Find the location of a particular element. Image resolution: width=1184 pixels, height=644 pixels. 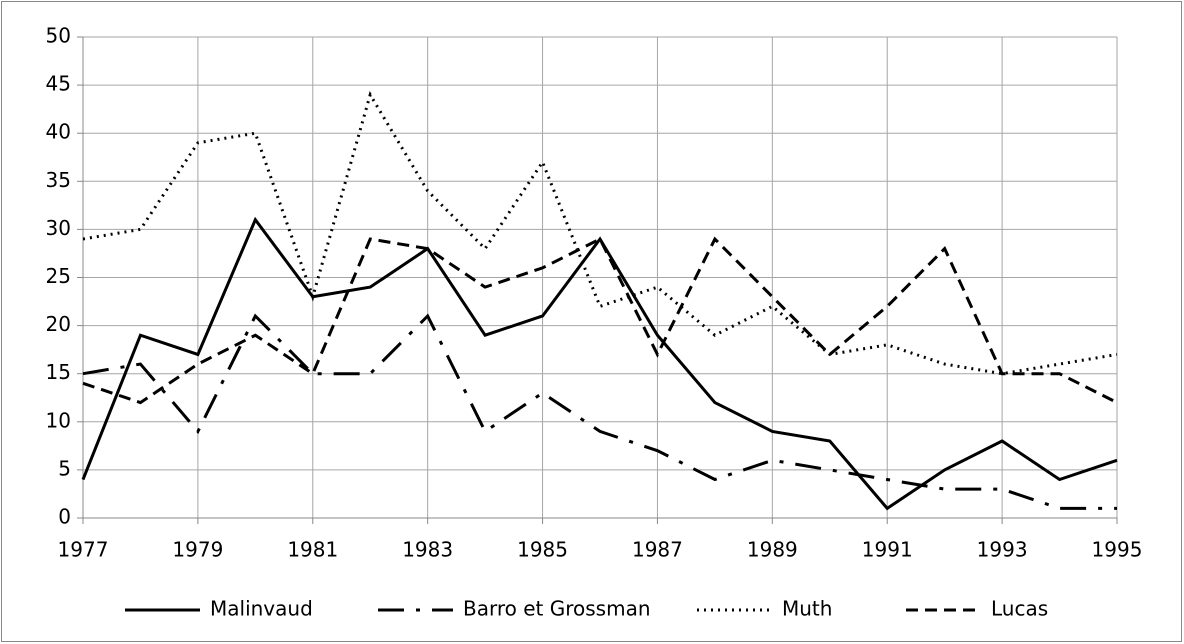

x-tick-label: 1979 is located at coordinates (197, 550).